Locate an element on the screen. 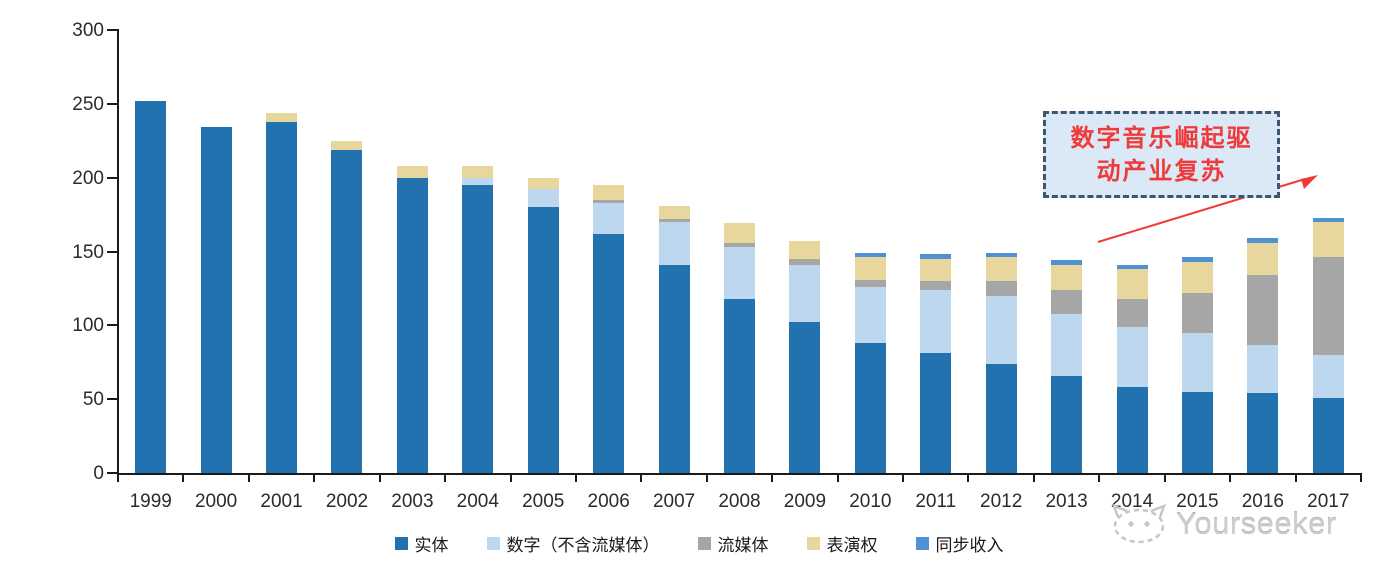 This screenshot has height=582, width=1398. legend-item: 同步收入 is located at coordinates (959, 543).